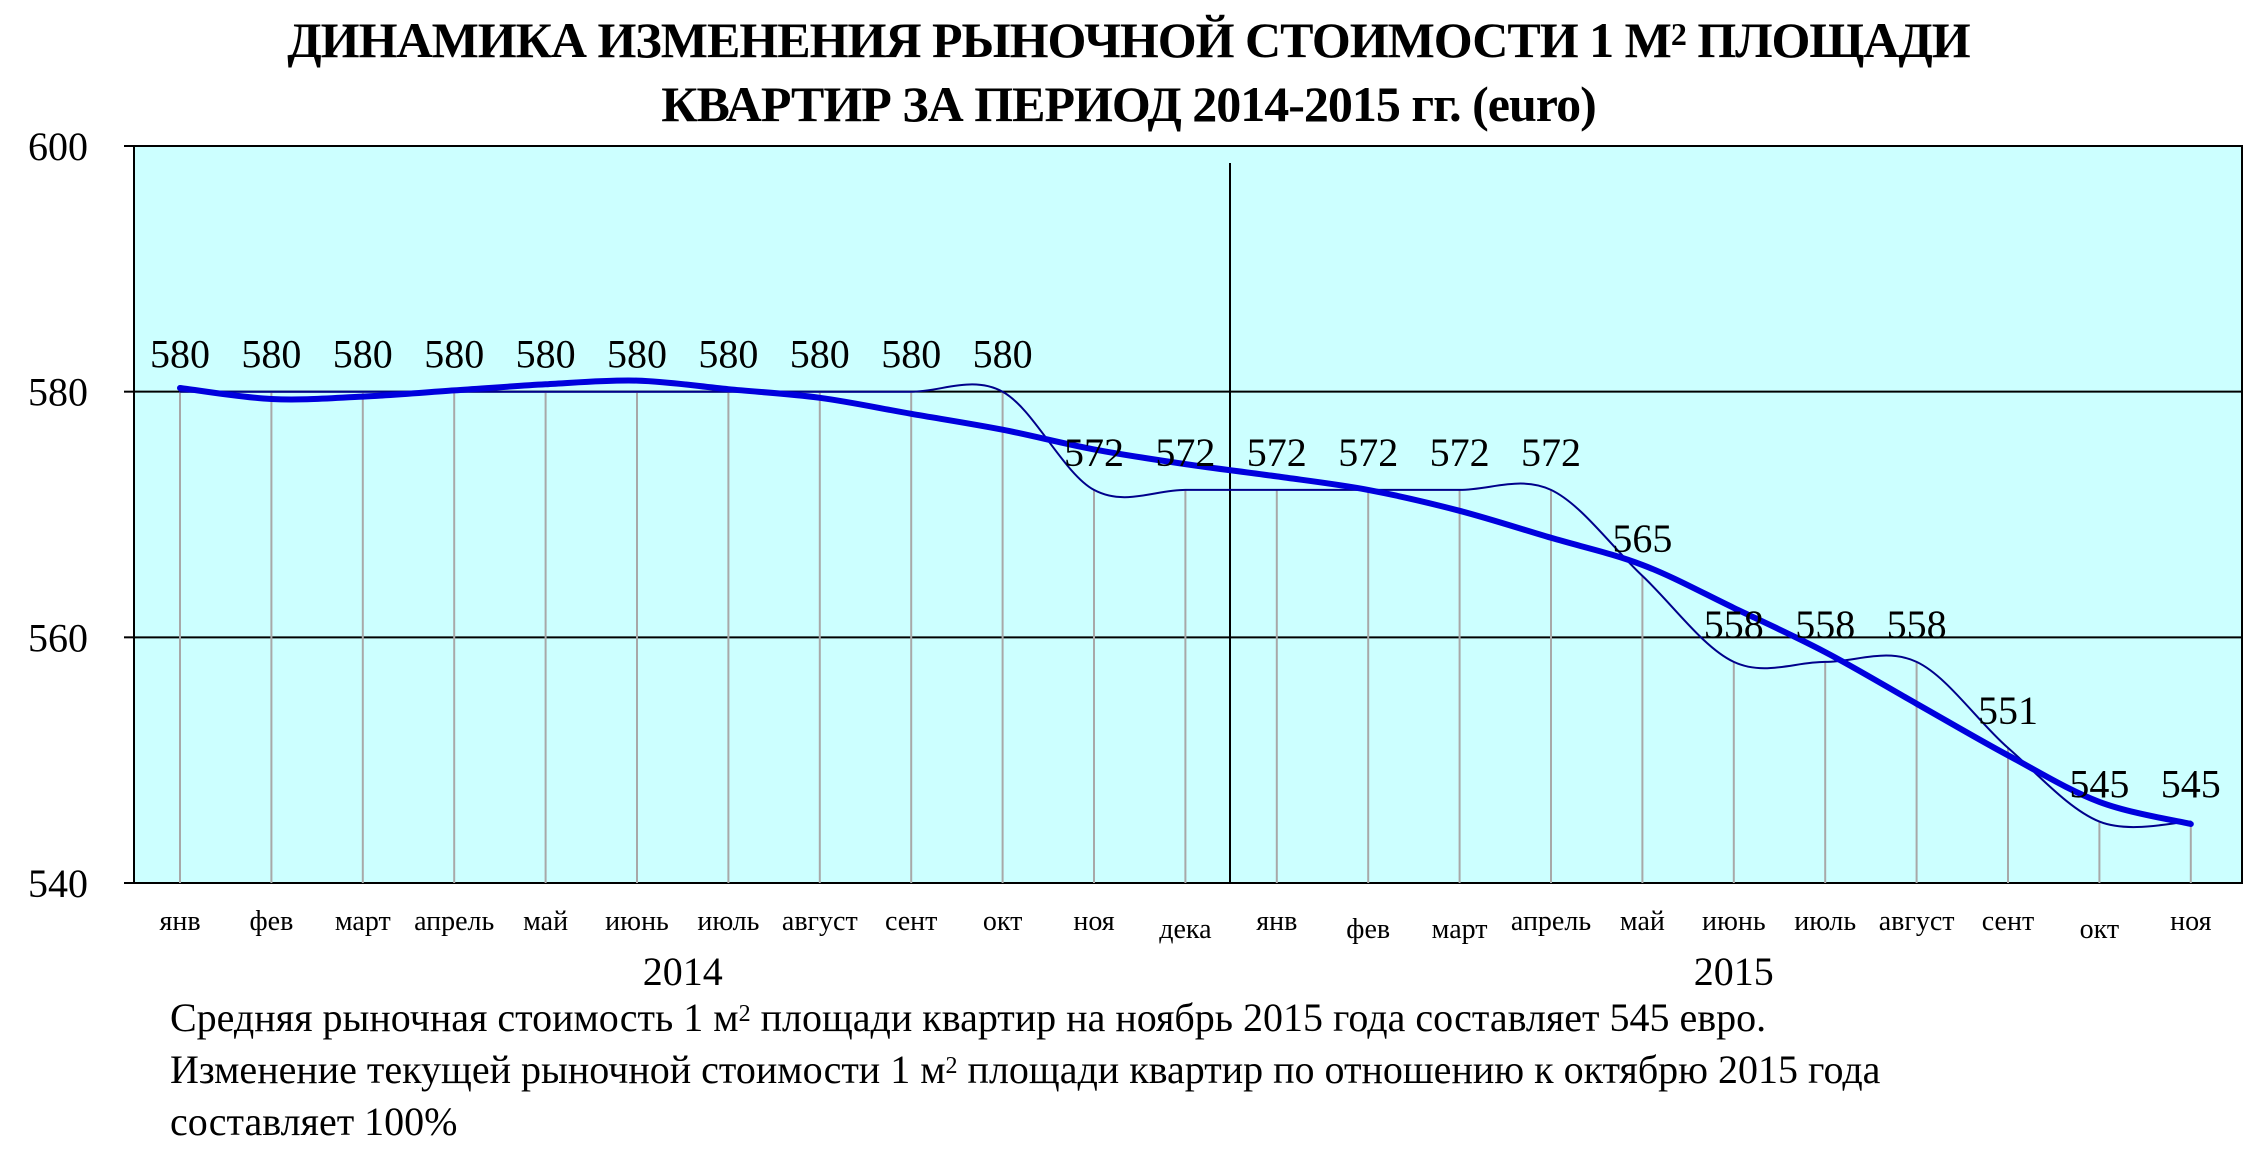 This screenshot has width=2257, height=1168. Describe the element at coordinates (744, 1014) in the screenshot. I see `footnote-line-1-superscript: 2` at that location.